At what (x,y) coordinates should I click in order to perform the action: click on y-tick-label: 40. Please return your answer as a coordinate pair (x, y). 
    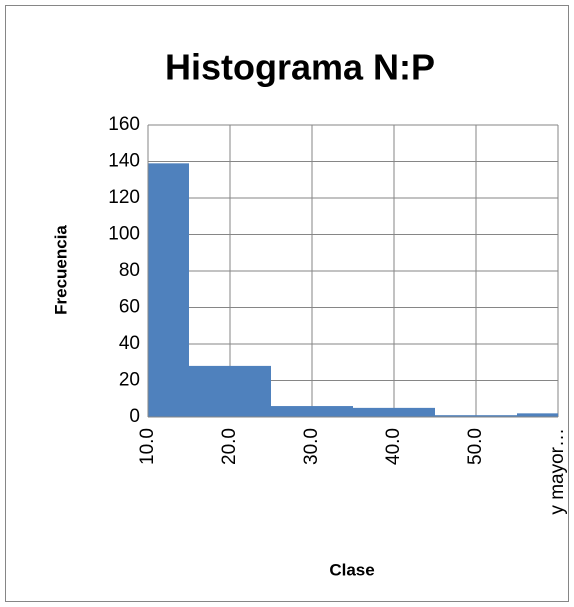
    Looking at the image, I should click on (129, 343).